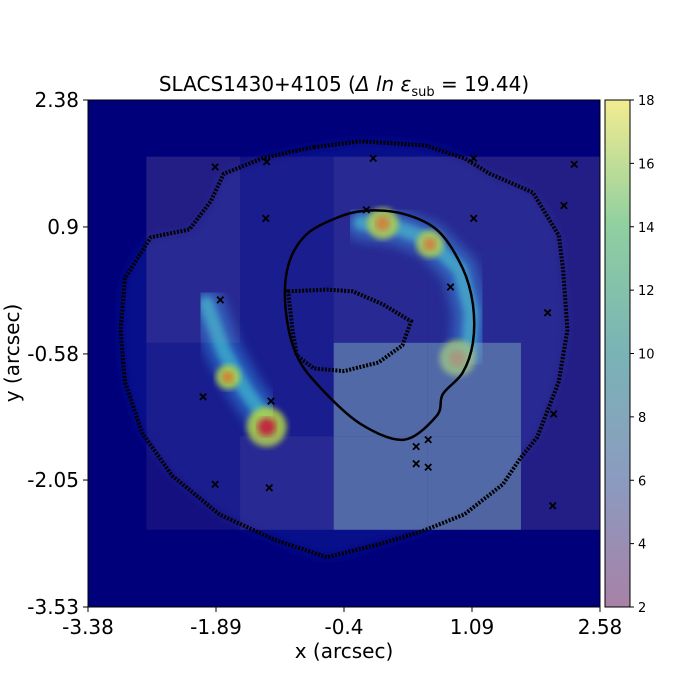  What do you see at coordinates (422, 92) in the screenshot?
I see `title-subscript: sub` at bounding box center [422, 92].